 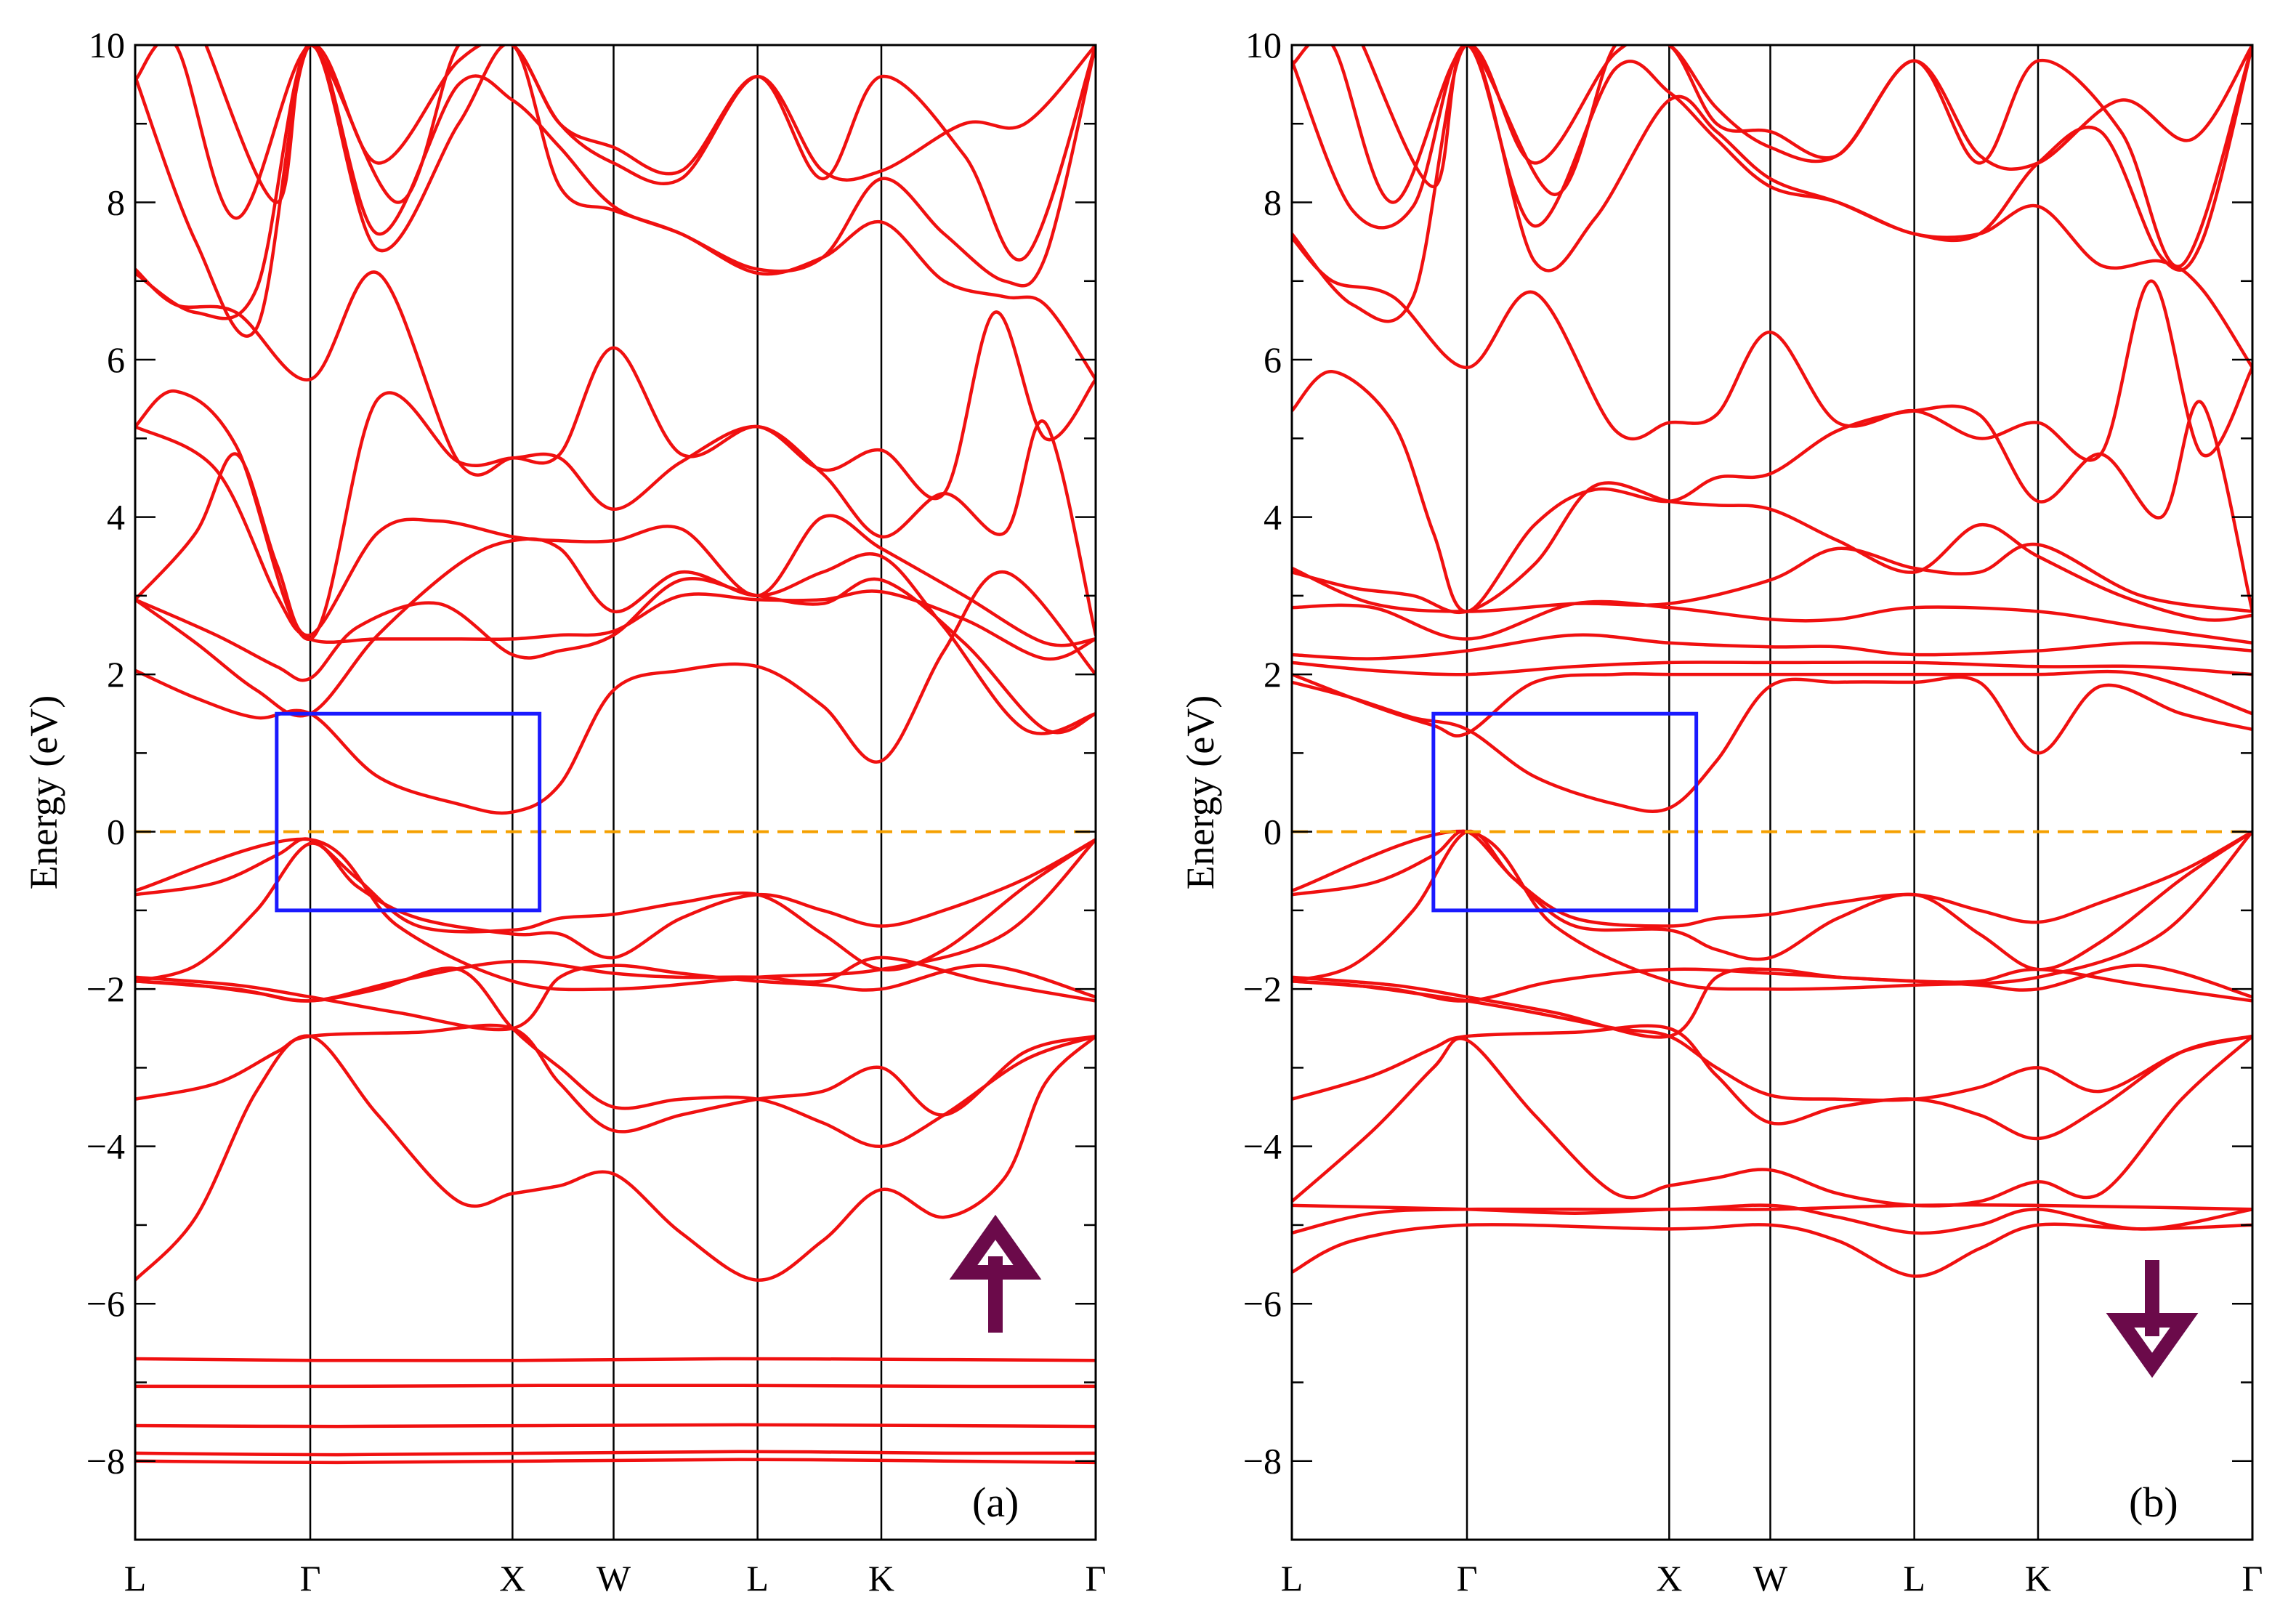 What do you see at coordinates (2152, 1319) in the screenshot?
I see `arrow-down-icon` at bounding box center [2152, 1319].